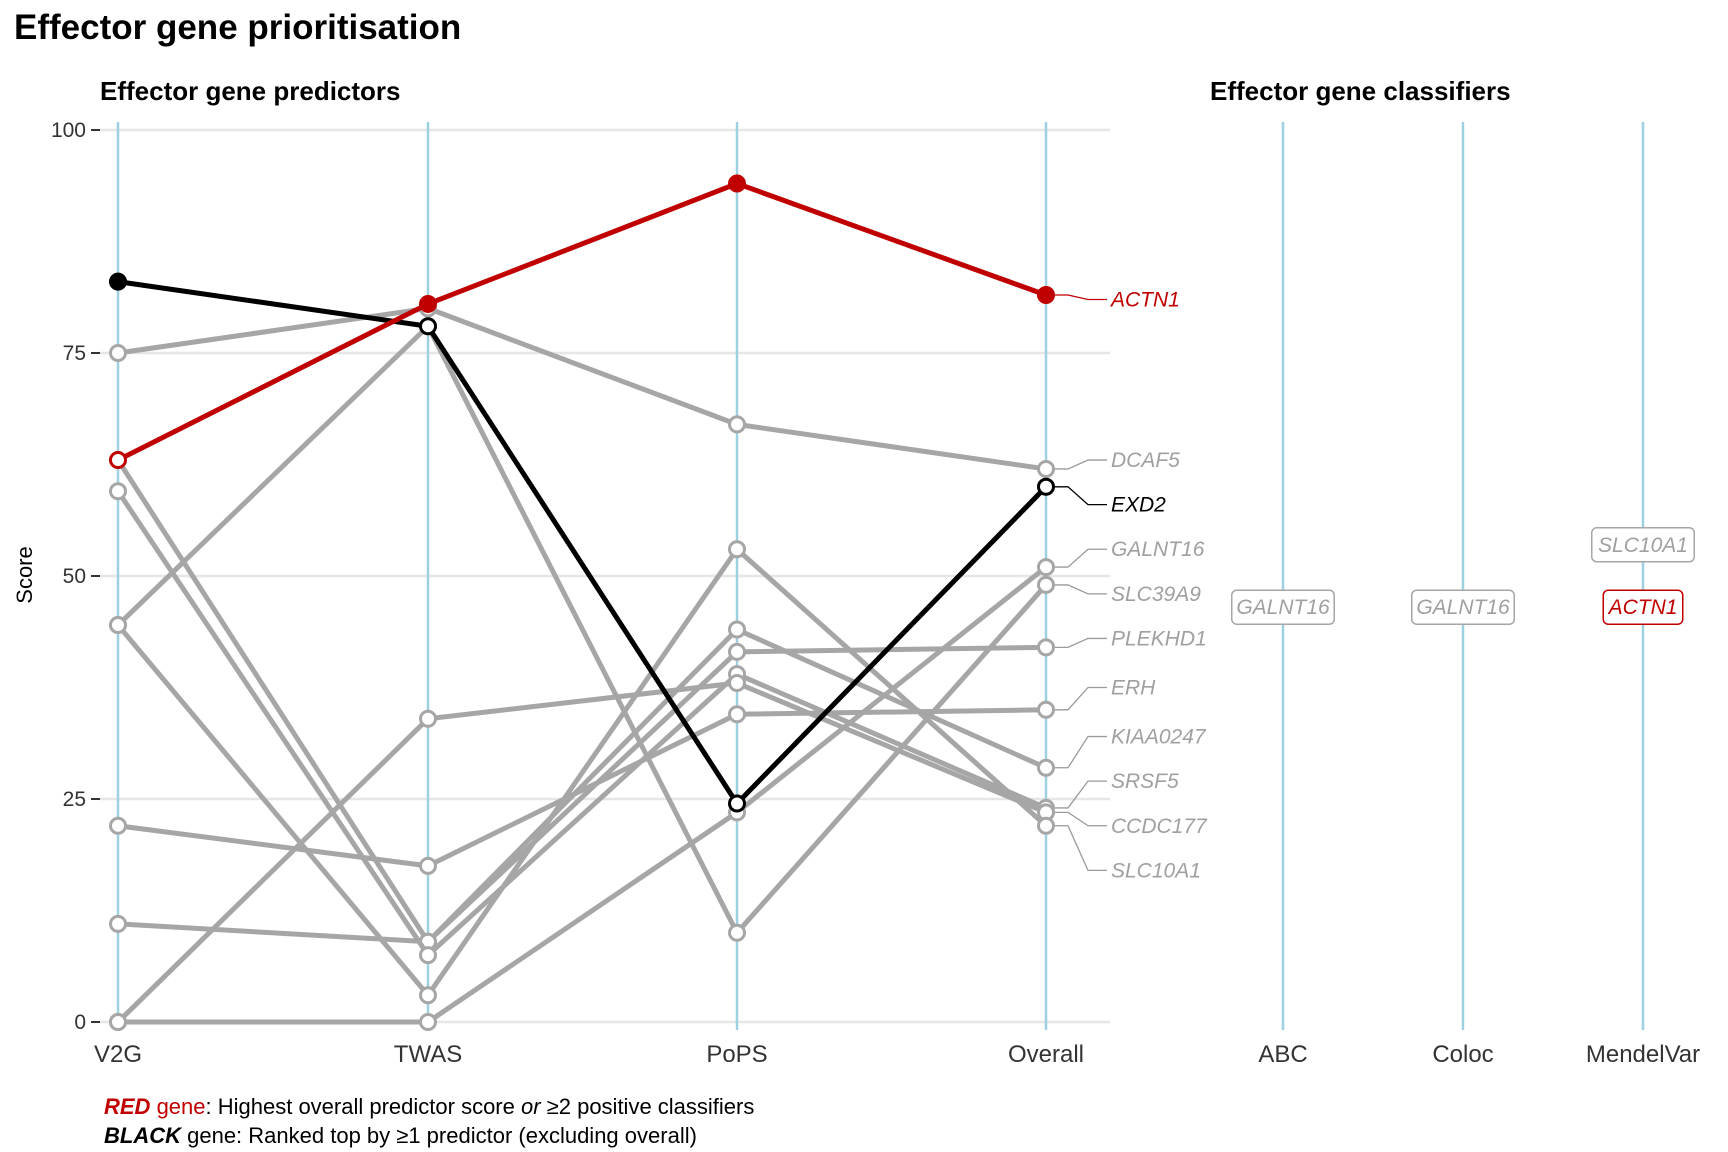 The image size is (1728, 1152). I want to click on x-tick-label-mendelvar: MendelVar, so click(1643, 1054).